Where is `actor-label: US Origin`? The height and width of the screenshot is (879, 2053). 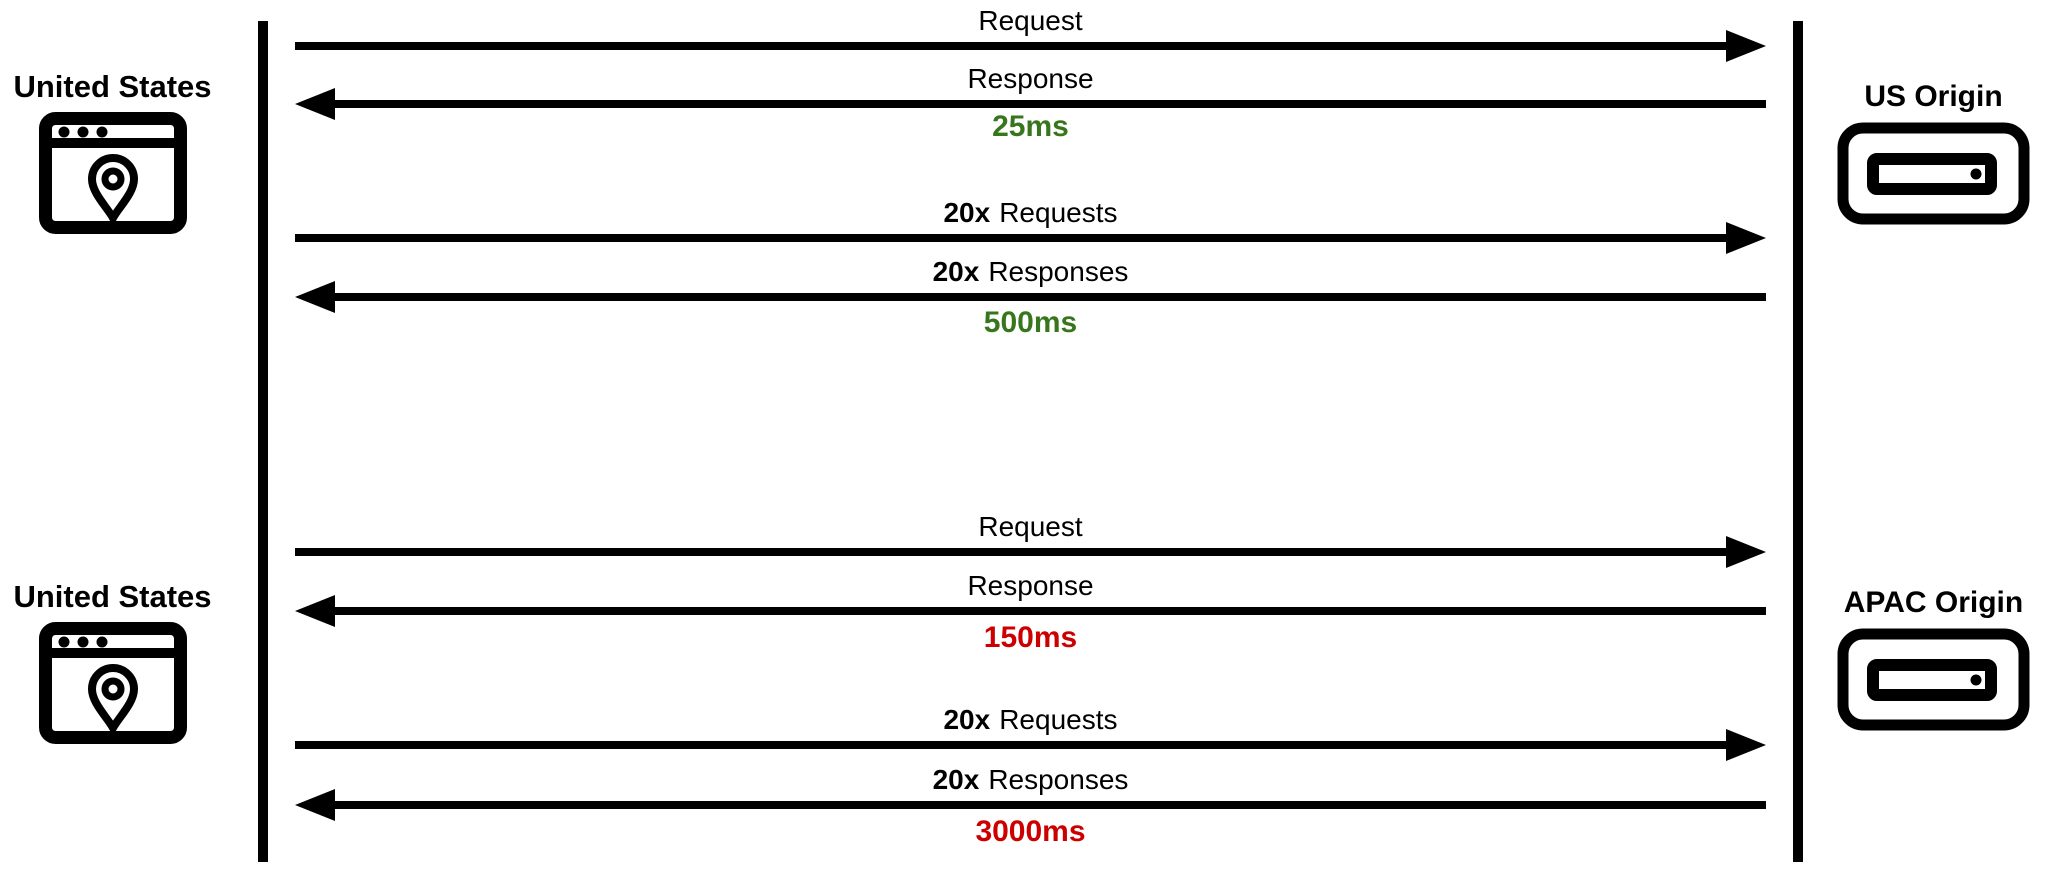
actor-label: US Origin is located at coordinates (1933, 96).